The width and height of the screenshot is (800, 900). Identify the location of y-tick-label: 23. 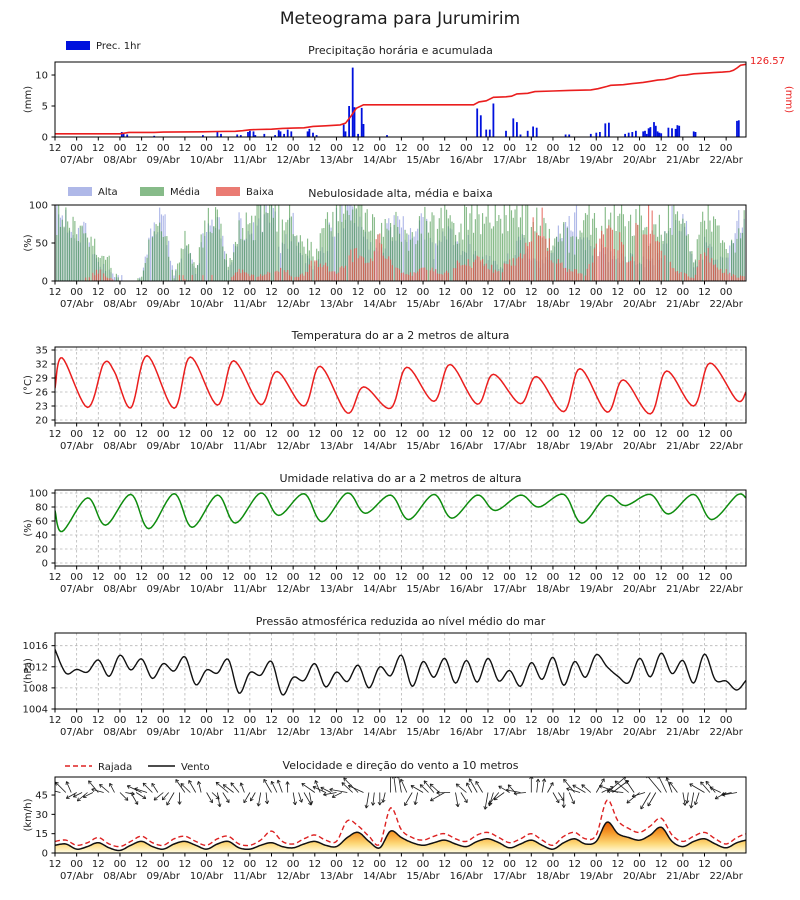
(41, 407).